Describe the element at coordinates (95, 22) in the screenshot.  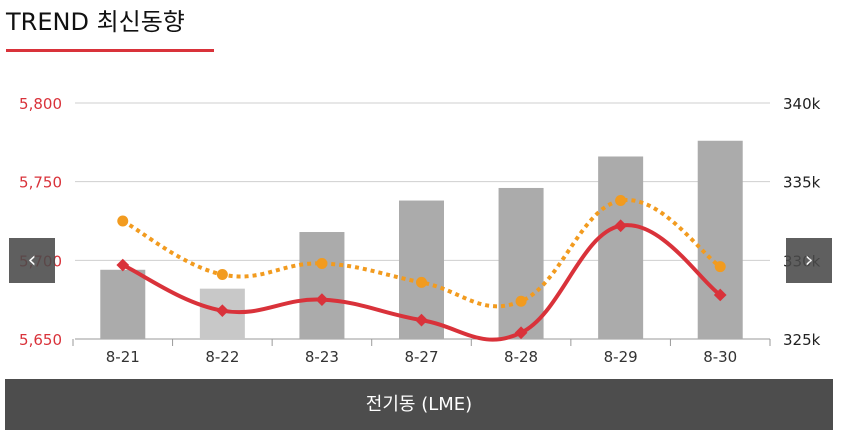
I see `page-title: TREND 최신동향` at that location.